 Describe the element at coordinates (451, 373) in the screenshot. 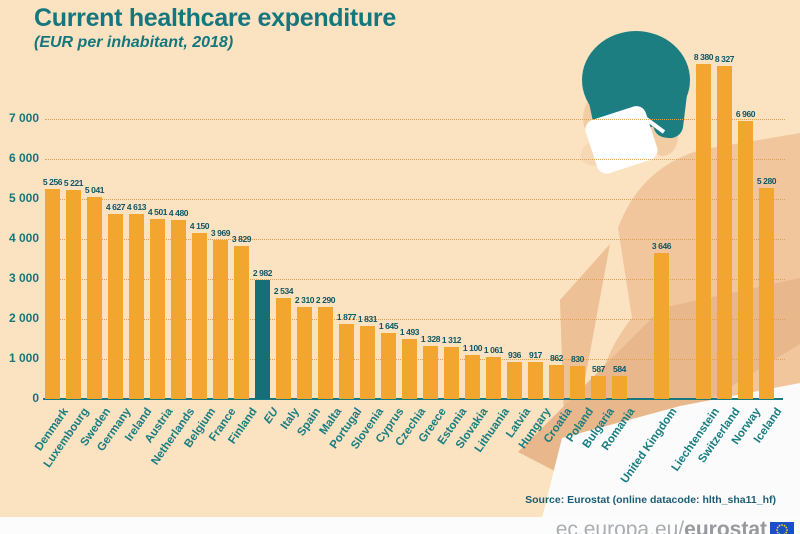

I see `bar-estonia` at that location.